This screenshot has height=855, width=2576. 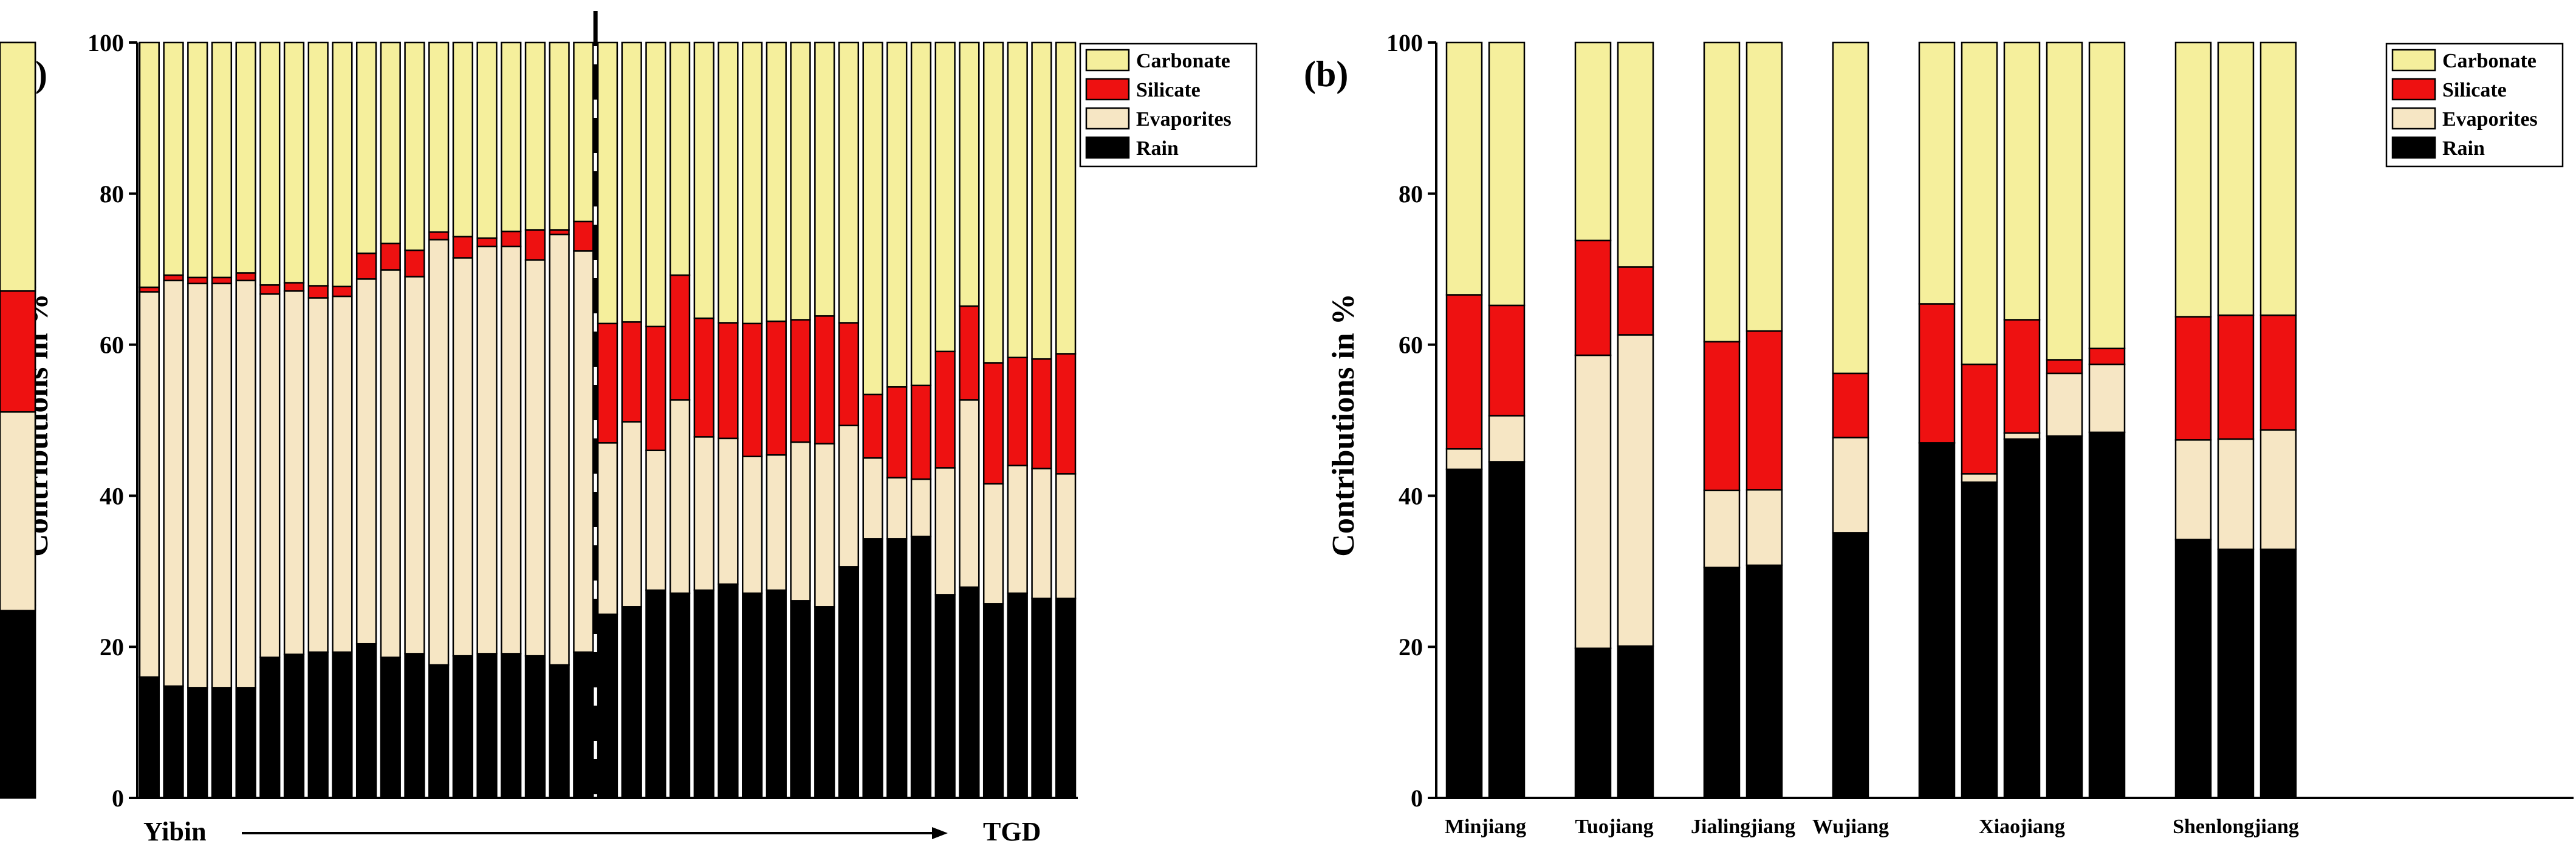 What do you see at coordinates (897, 433) in the screenshot?
I see `bar-0-31-silicate` at bounding box center [897, 433].